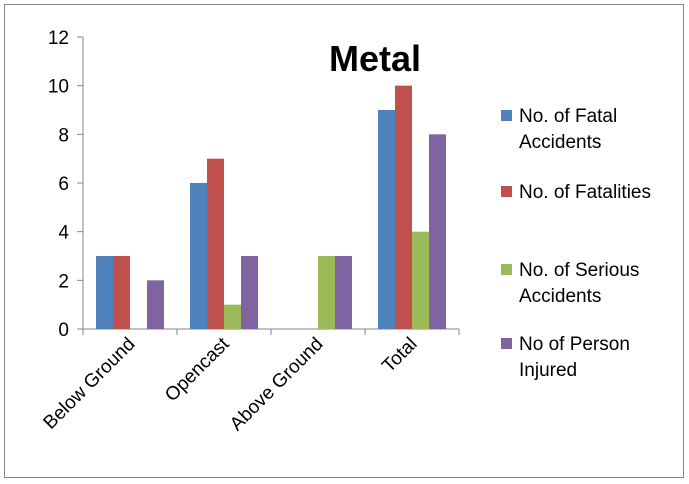  What do you see at coordinates (276, 384) in the screenshot?
I see `x-category-label: Above Ground` at bounding box center [276, 384].